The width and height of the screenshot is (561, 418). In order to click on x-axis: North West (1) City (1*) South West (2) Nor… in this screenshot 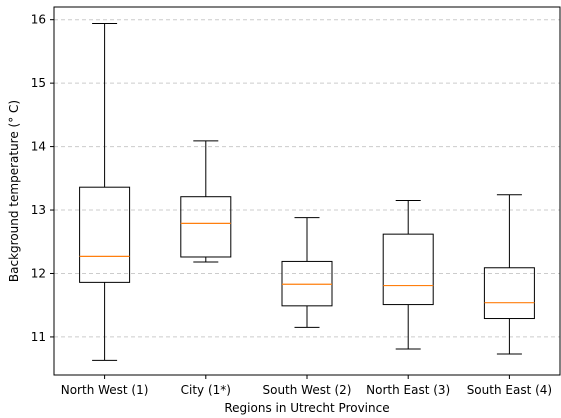, I will do `click(306, 386)`.